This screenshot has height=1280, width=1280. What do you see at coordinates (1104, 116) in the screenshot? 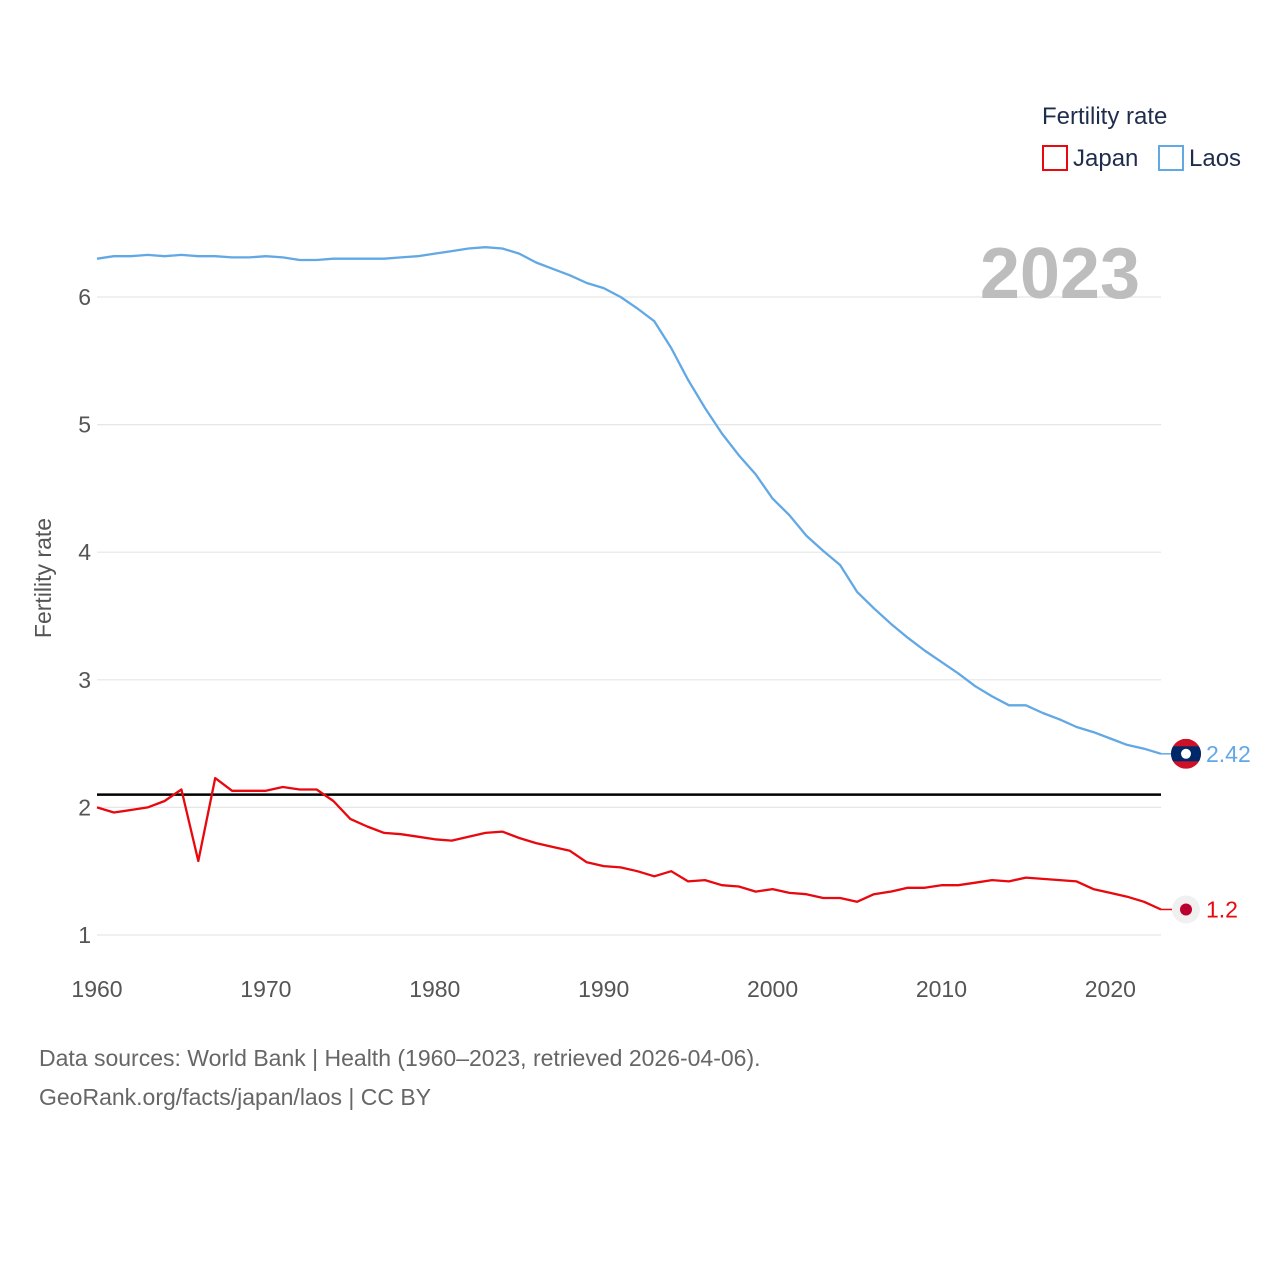
I see `legend-title: Fertility rate` at bounding box center [1104, 116].